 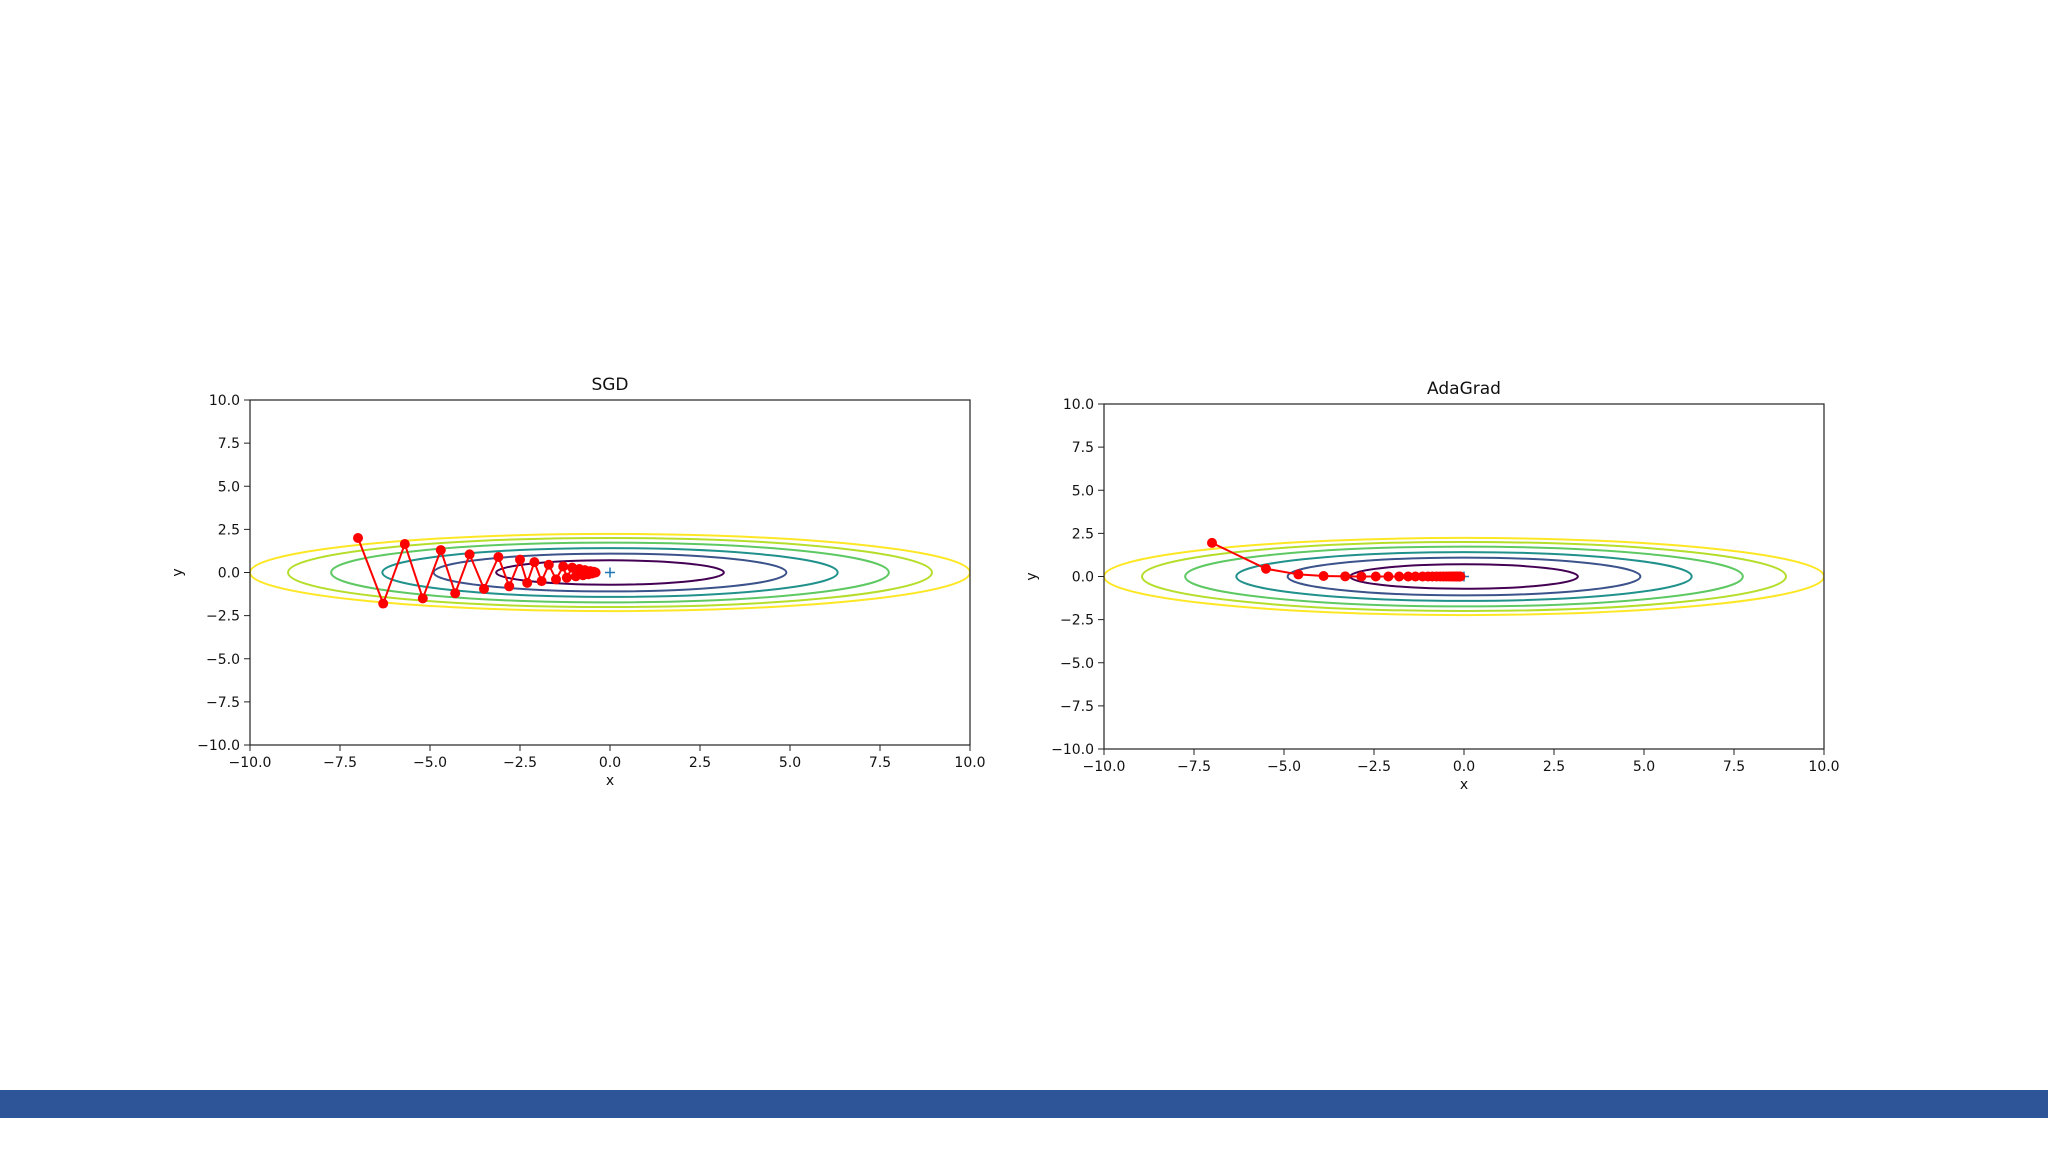 I want to click on adagrad-xtick-label-3: −2.5, so click(x=1374, y=767).